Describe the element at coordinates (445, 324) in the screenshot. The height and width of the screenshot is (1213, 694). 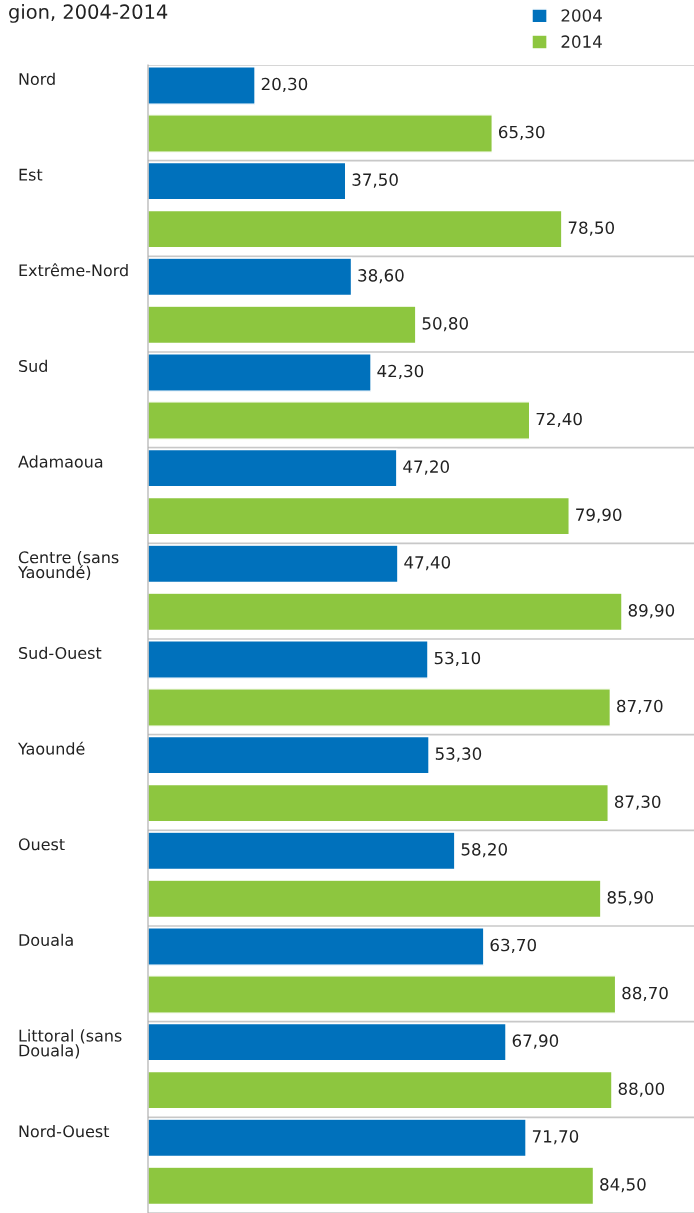
I see `data-label: 50,80` at that location.